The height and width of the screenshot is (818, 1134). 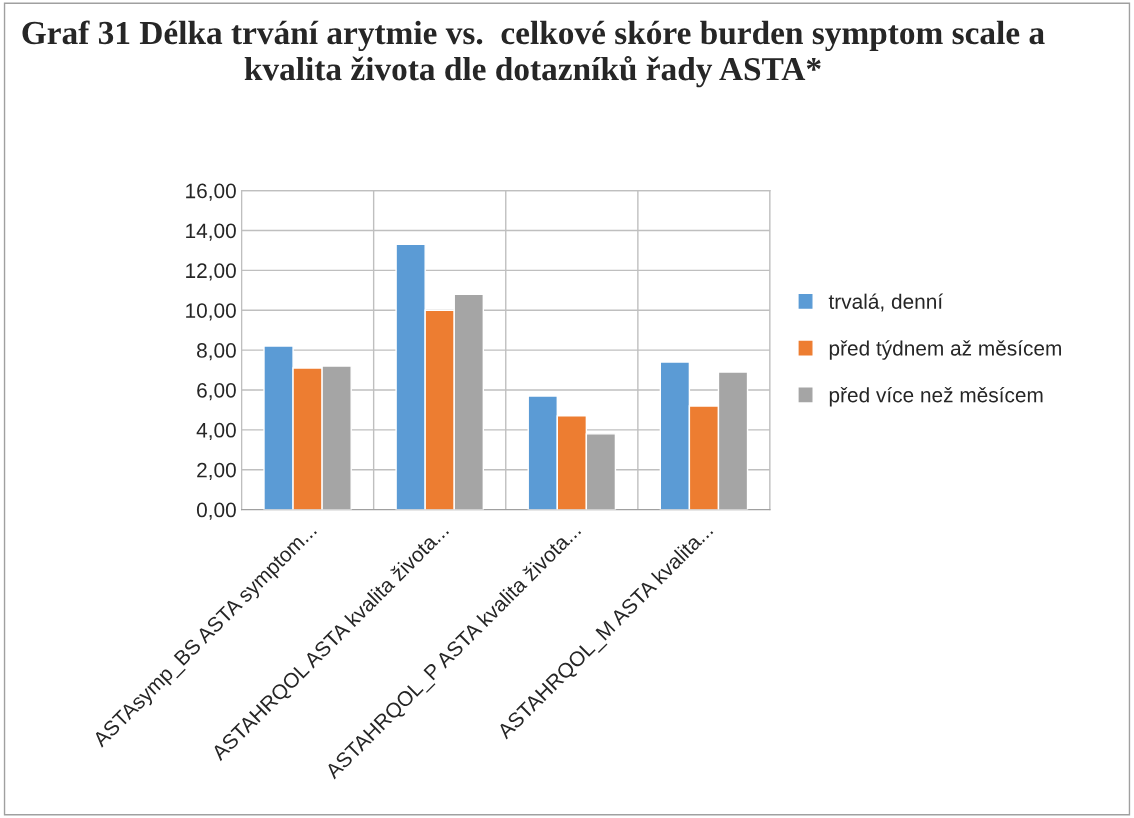 I want to click on chart-title: Graf 31 Délka trvání arytmie vs. celkové skóre burden symptom scale a kvalita života dle dotazníků řady ASTA*, so click(x=533, y=54).